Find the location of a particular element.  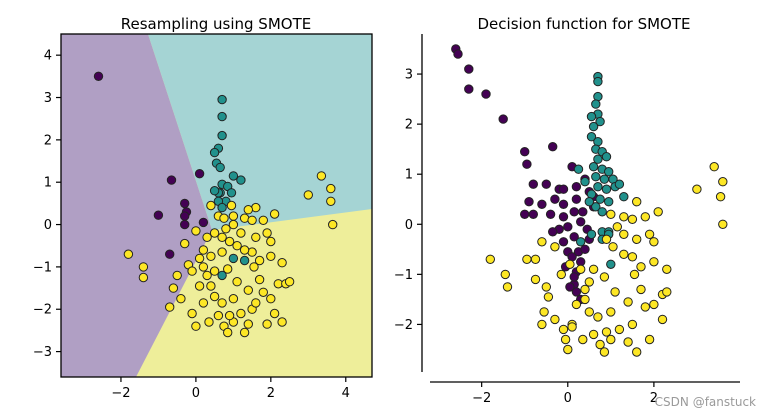

x-tick-label: 4 is located at coordinates (346, 393).